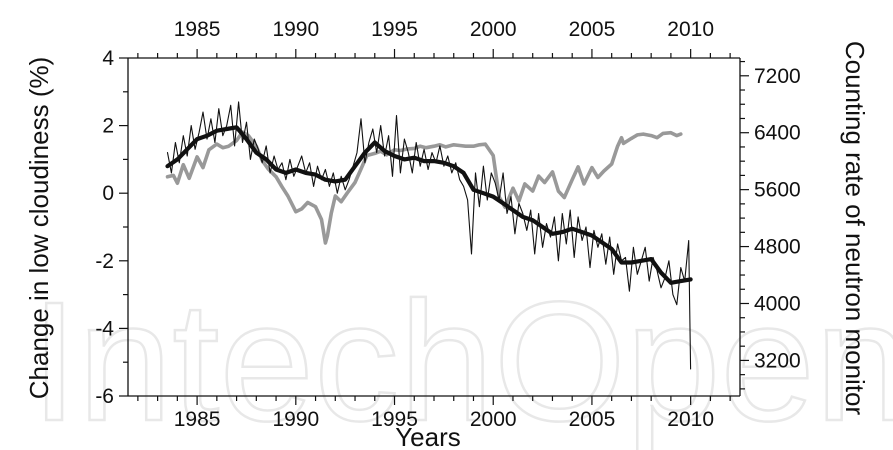  Describe the element at coordinates (592, 29) in the screenshot. I see `x-tick-label-top: 2005` at that location.